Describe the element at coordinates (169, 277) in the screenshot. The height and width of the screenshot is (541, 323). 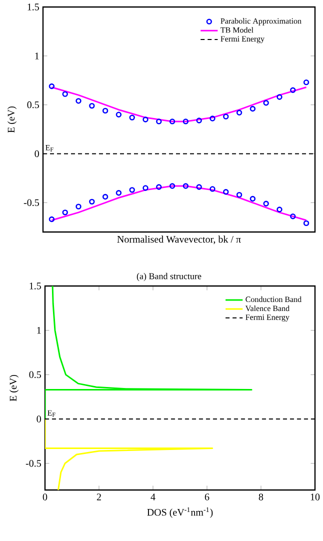
I see `text: (a) Band structure` at that location.